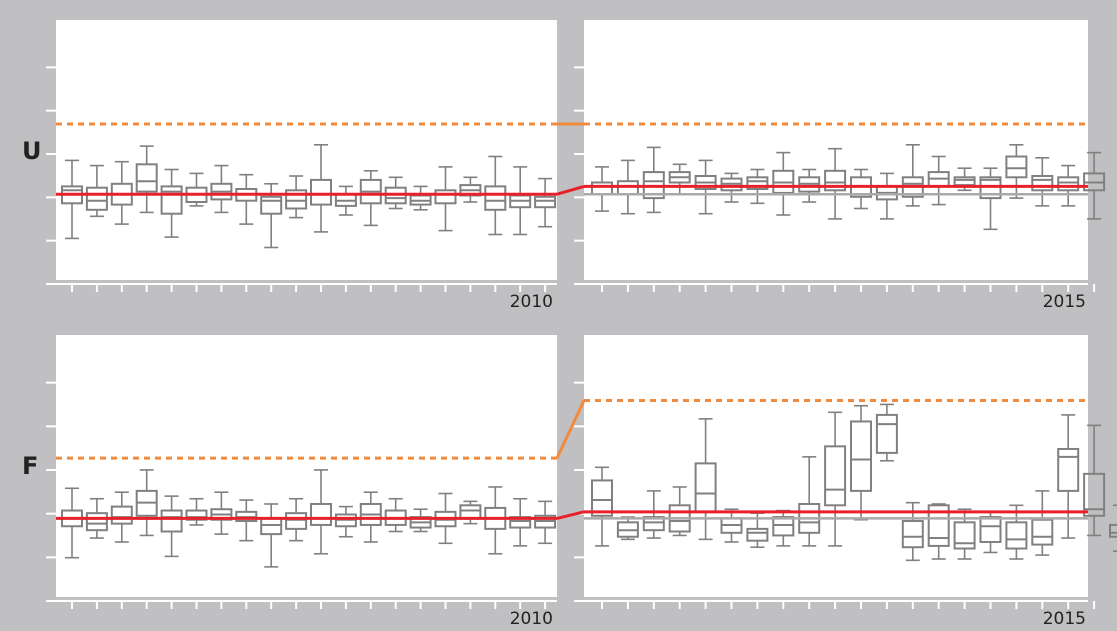  What do you see at coordinates (531, 302) in the screenshot?
I see `x-end-label-u-2010: 2010` at bounding box center [531, 302].